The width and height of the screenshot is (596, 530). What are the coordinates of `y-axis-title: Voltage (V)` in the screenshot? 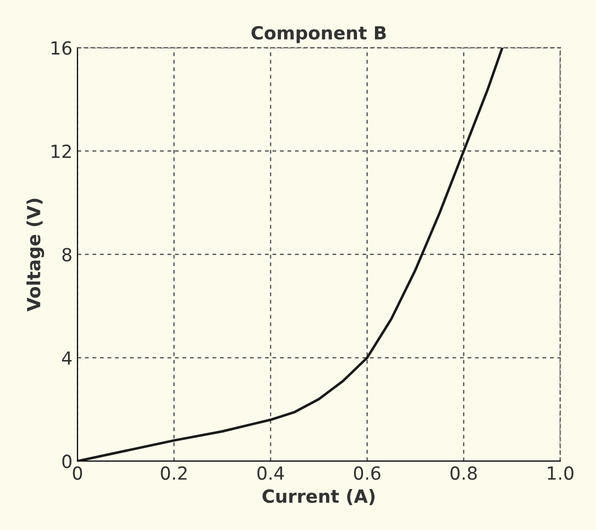 It's located at (35, 255).